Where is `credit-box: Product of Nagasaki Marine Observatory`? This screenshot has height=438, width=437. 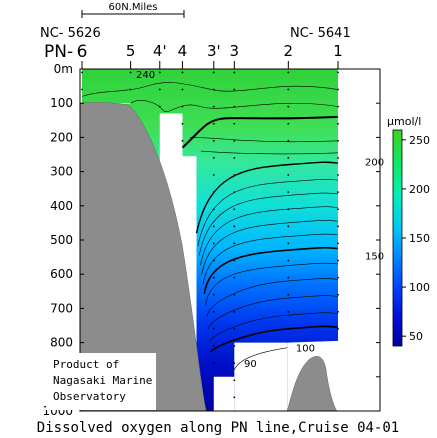
credit-box: Product of Nagasaki Marine Observatory is located at coordinates (101, 381).